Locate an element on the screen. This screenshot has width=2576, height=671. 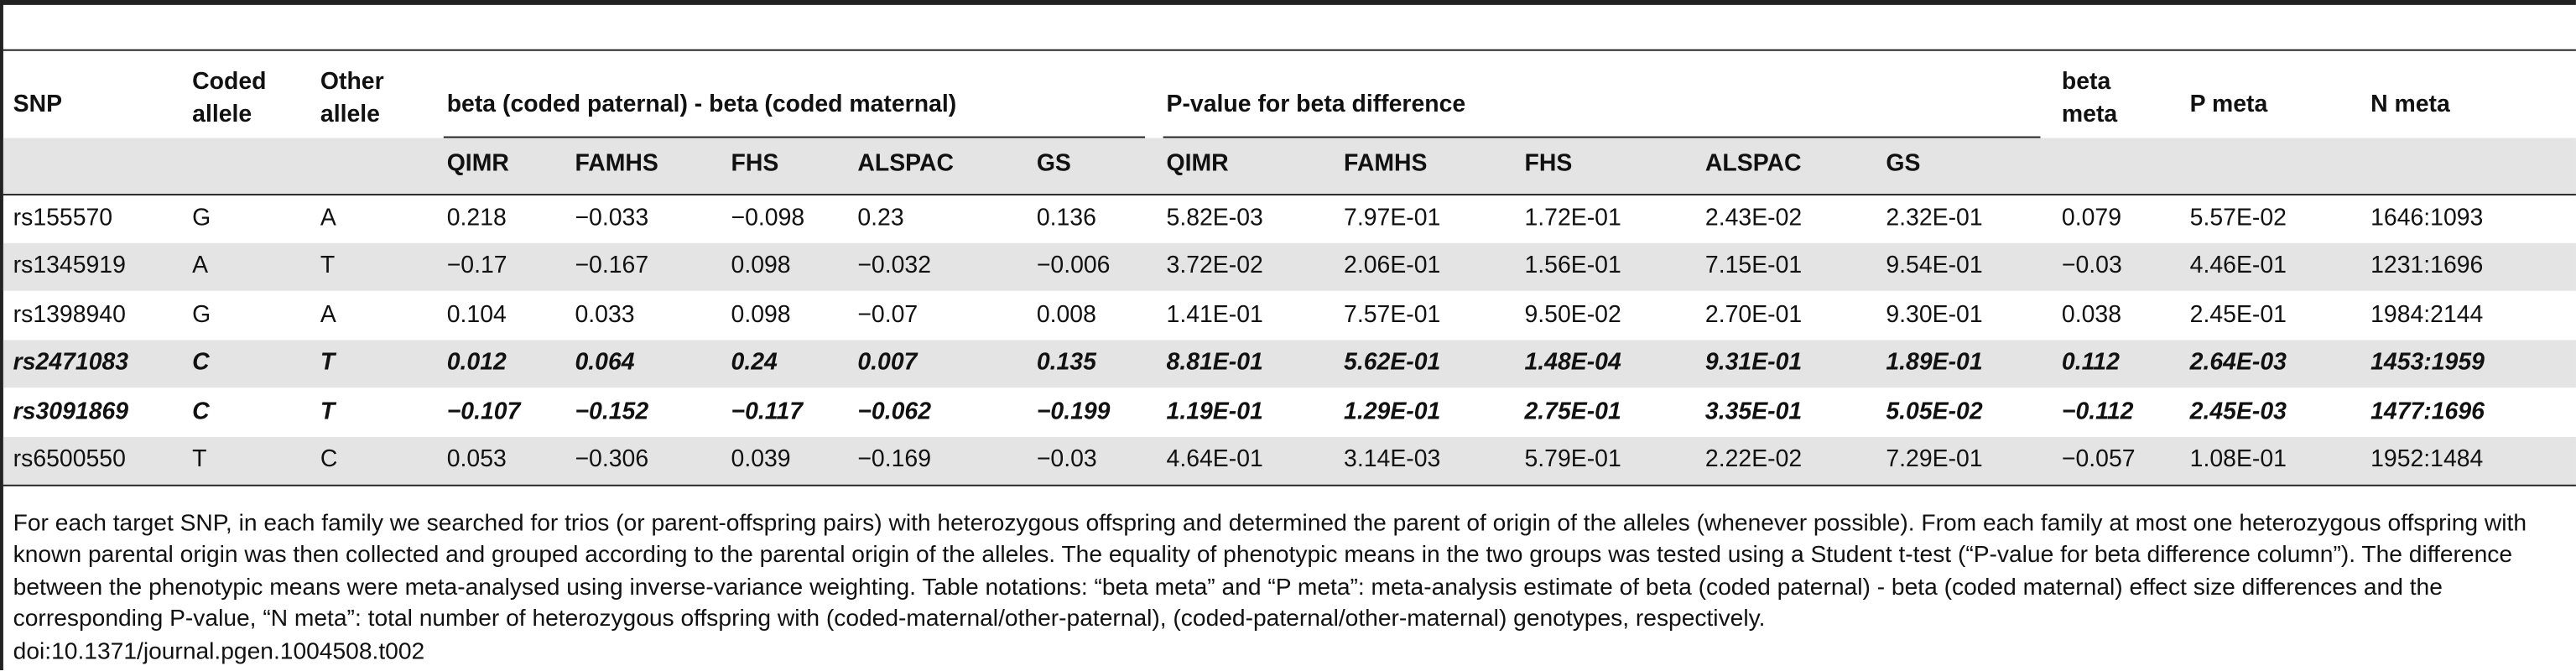
cell: 3.14E-03 is located at coordinates (1392, 460).